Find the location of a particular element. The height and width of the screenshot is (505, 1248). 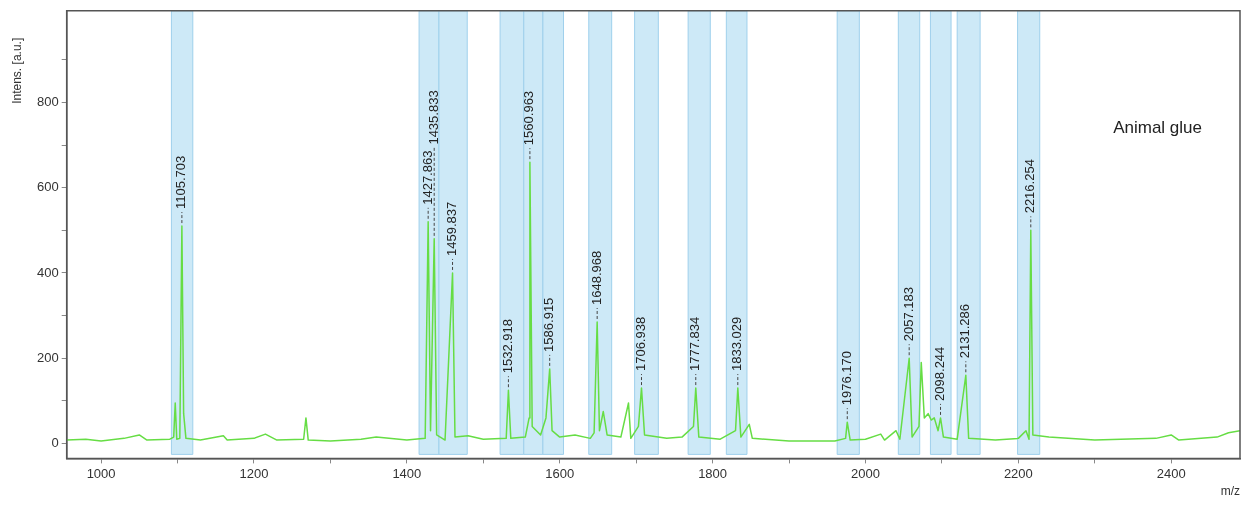

x-axis-title: m/z is located at coordinates (1230, 490).